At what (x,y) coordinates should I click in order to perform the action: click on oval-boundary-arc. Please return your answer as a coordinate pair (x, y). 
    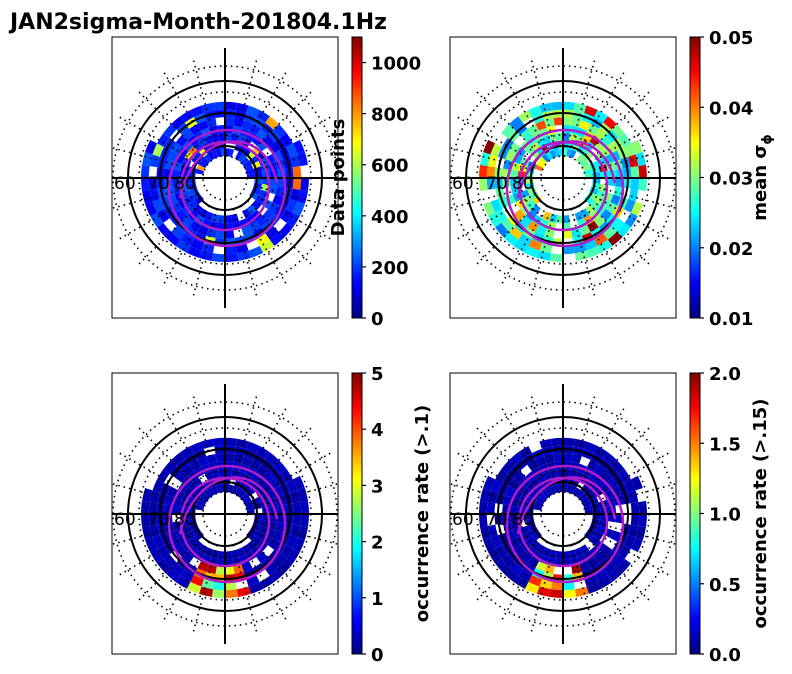
    Looking at the image, I should click on (228, 169).